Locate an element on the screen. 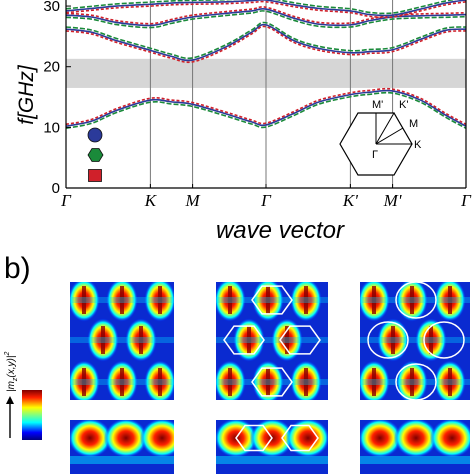  bz-label-mprime: M' is located at coordinates (377, 105).